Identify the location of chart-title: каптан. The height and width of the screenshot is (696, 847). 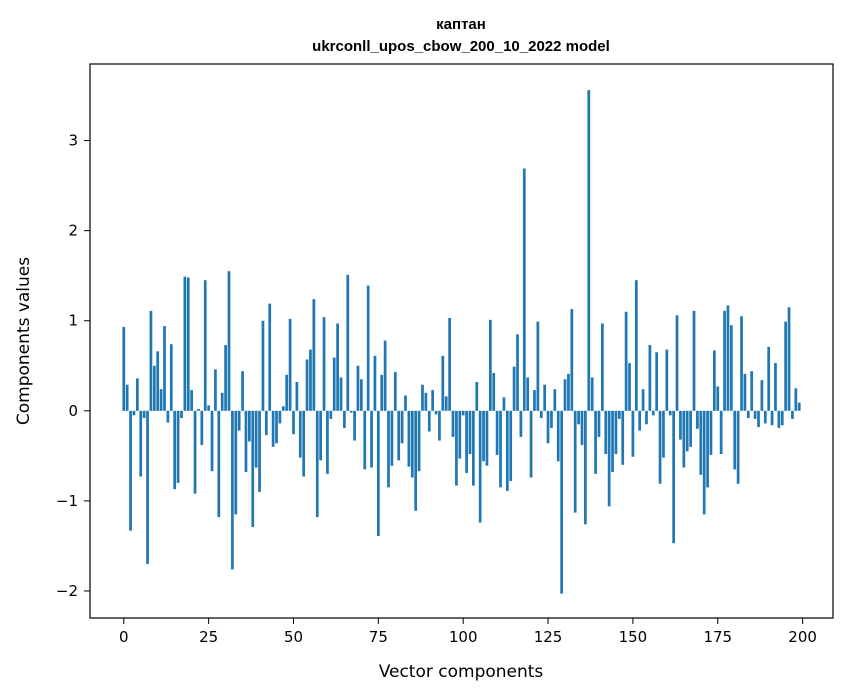
(461, 24).